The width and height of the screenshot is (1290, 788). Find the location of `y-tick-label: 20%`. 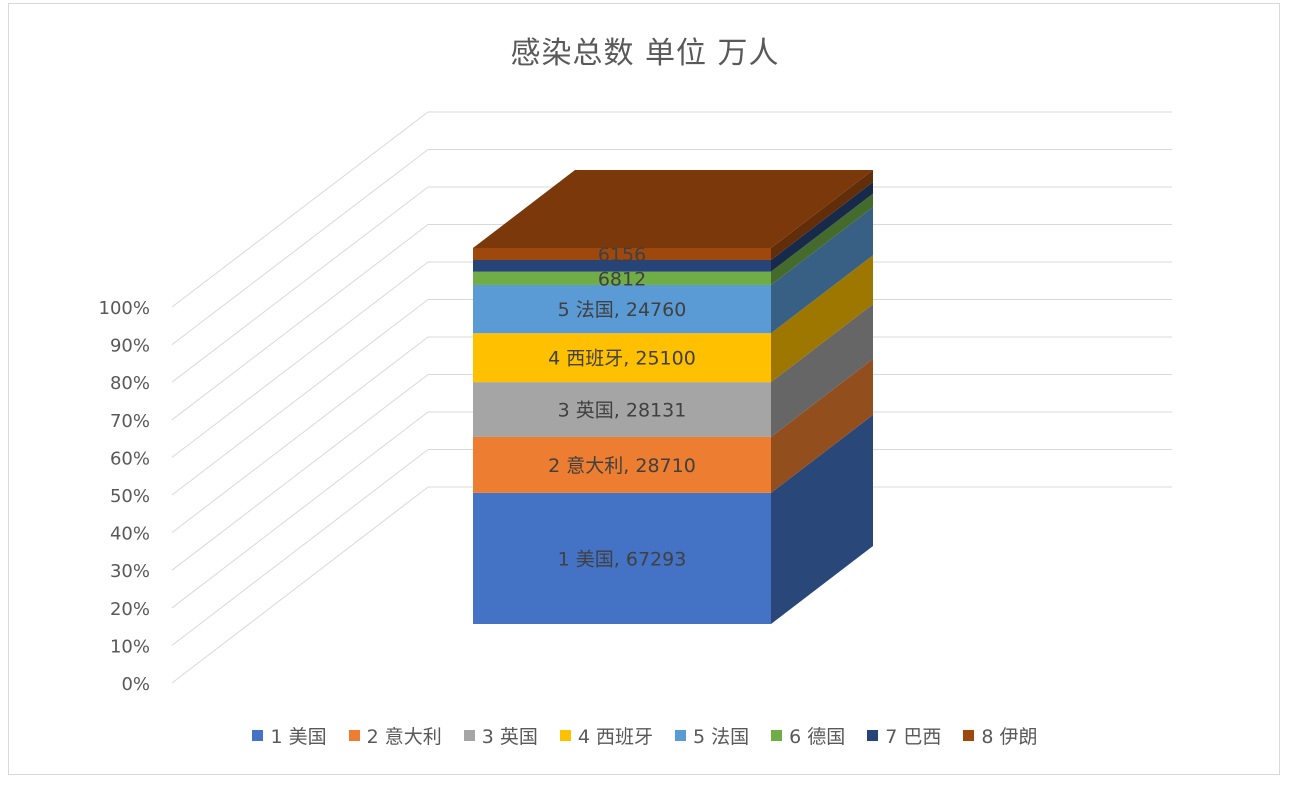

y-tick-label: 20% is located at coordinates (130, 609).